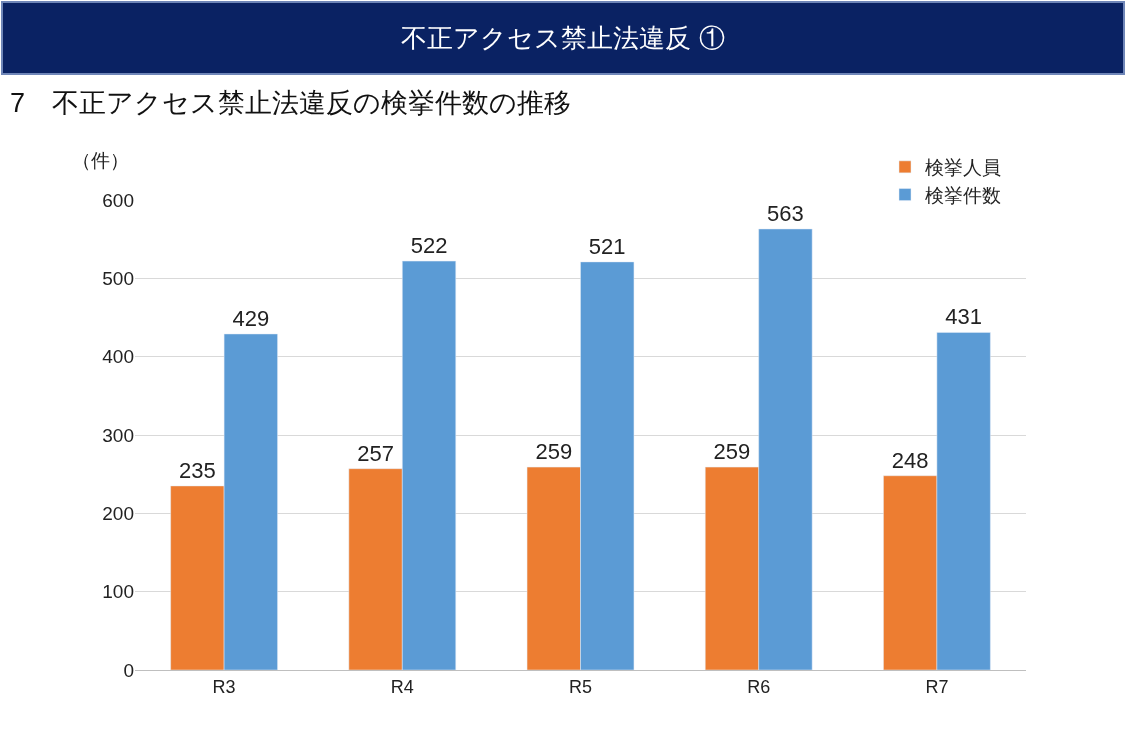  I want to click on data-label: 257, so click(375, 453).